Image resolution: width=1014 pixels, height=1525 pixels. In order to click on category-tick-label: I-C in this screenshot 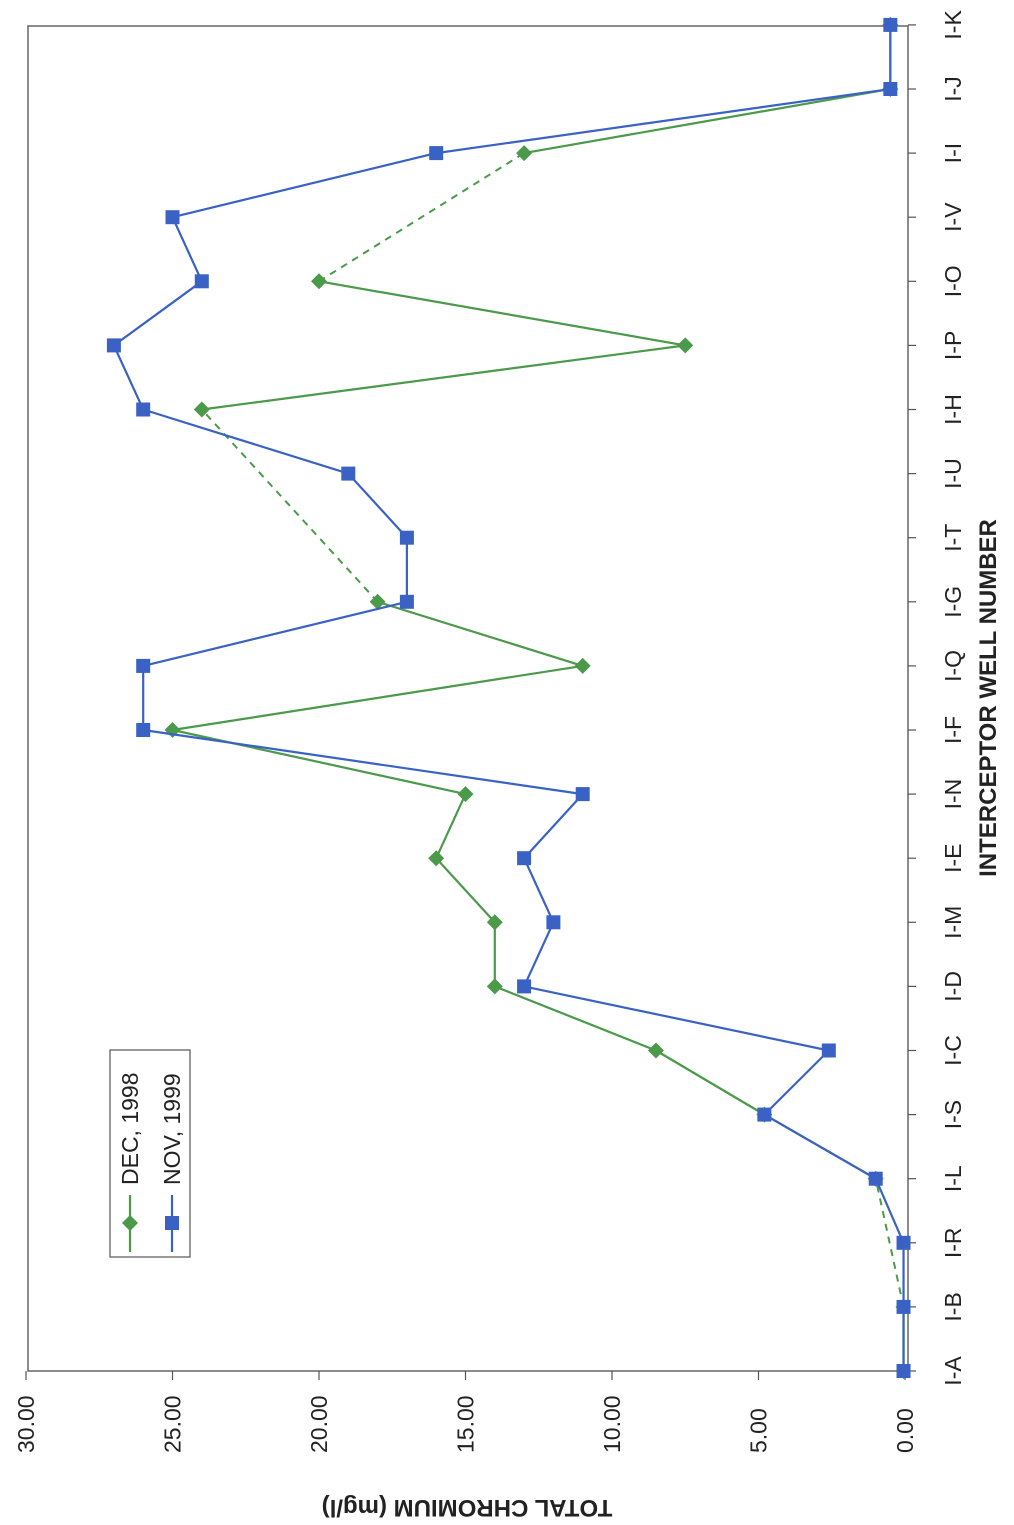, I will do `click(953, 1050)`.